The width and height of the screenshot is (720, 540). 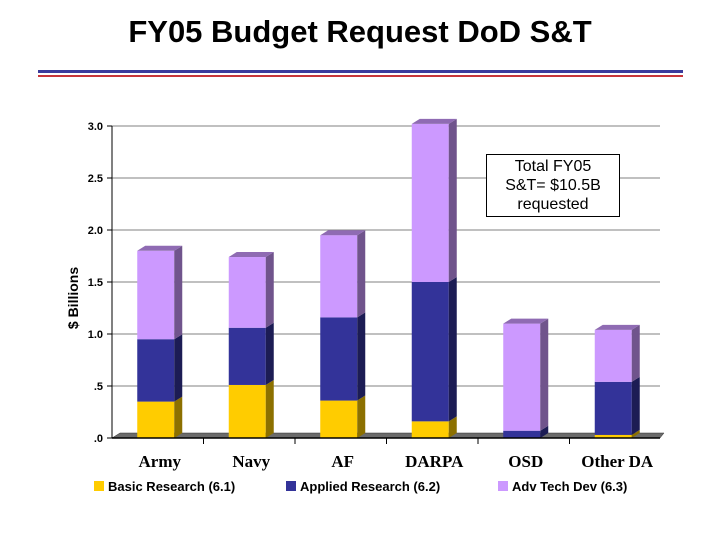 What do you see at coordinates (386, 454) in the screenshot?
I see `x-axis: Army Navy AF DARPA OSD Other DA` at bounding box center [386, 454].